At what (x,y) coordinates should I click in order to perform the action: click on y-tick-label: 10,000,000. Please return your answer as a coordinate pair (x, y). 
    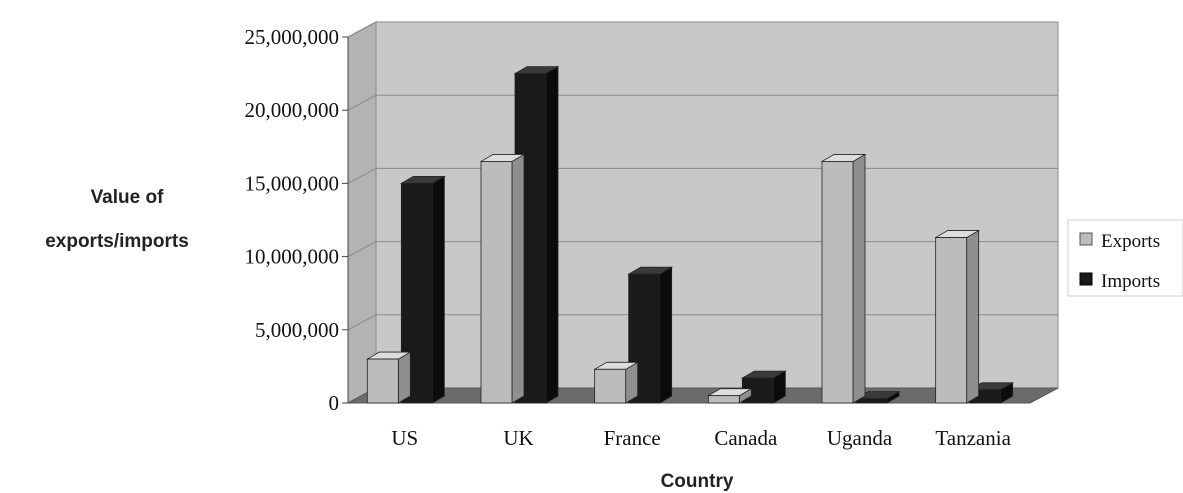
    Looking at the image, I should click on (292, 257).